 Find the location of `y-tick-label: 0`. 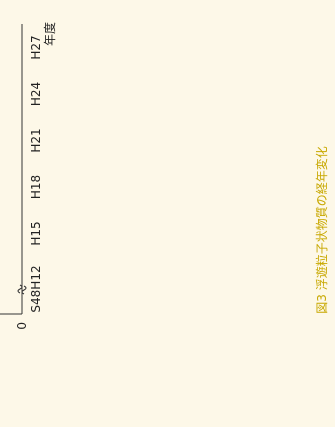

y-tick-label: 0 is located at coordinates (22, 326).